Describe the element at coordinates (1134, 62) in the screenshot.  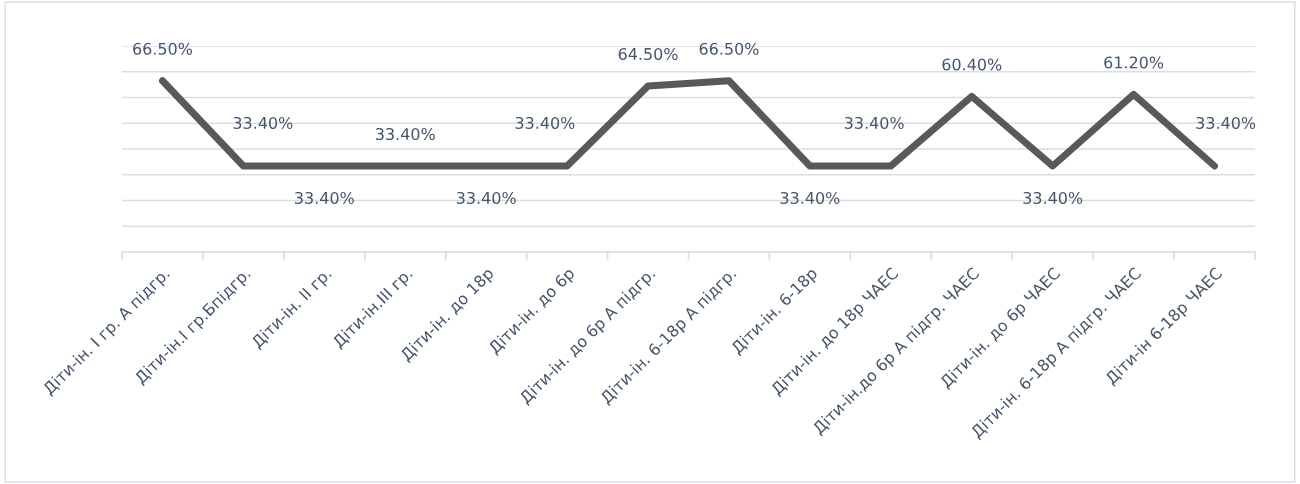
I see `data-label: 61.20%` at that location.